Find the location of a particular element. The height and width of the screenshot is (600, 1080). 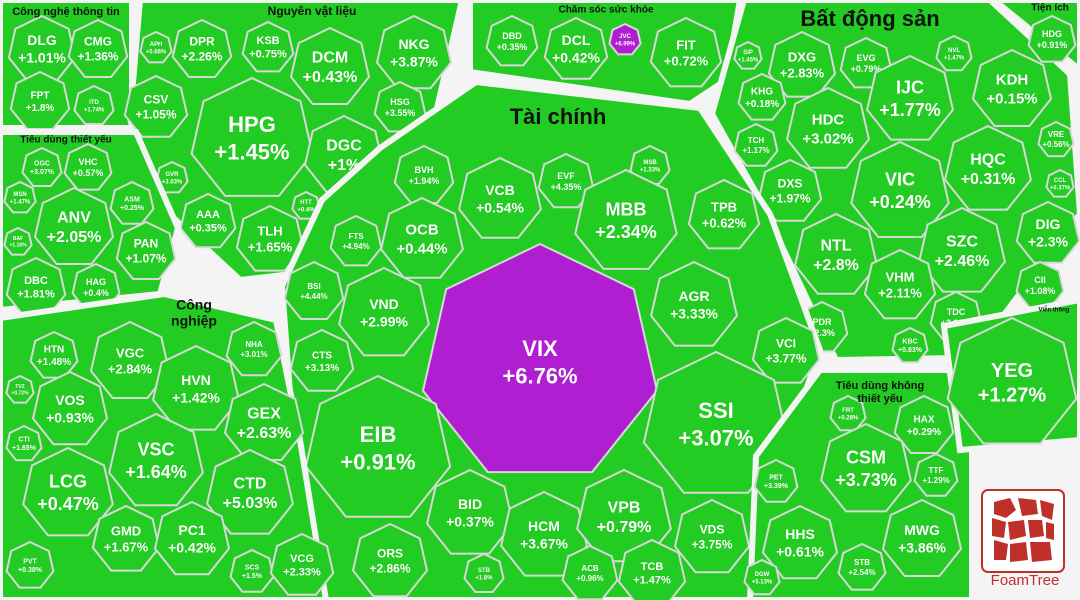

treemap-cell-cti is located at coordinates (24, 443).